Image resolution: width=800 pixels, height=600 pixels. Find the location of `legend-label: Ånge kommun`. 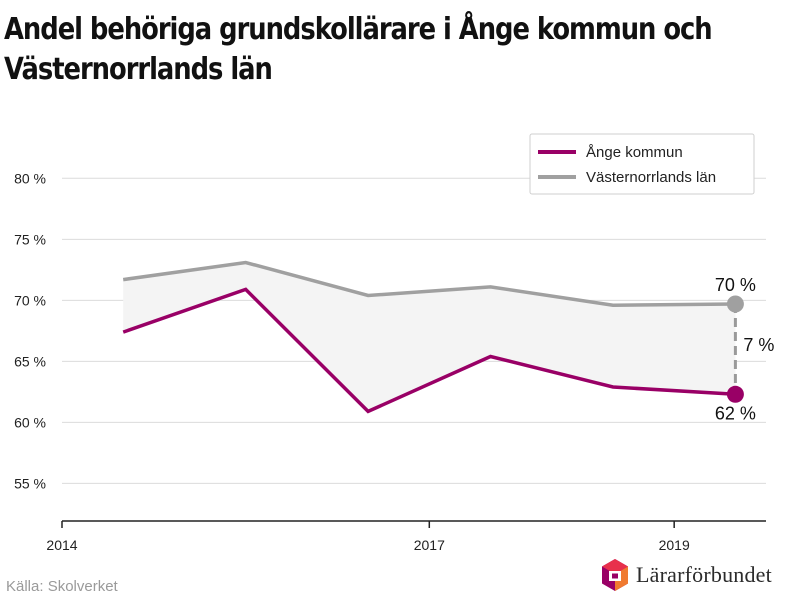

legend-label: Ånge kommun is located at coordinates (634, 152).